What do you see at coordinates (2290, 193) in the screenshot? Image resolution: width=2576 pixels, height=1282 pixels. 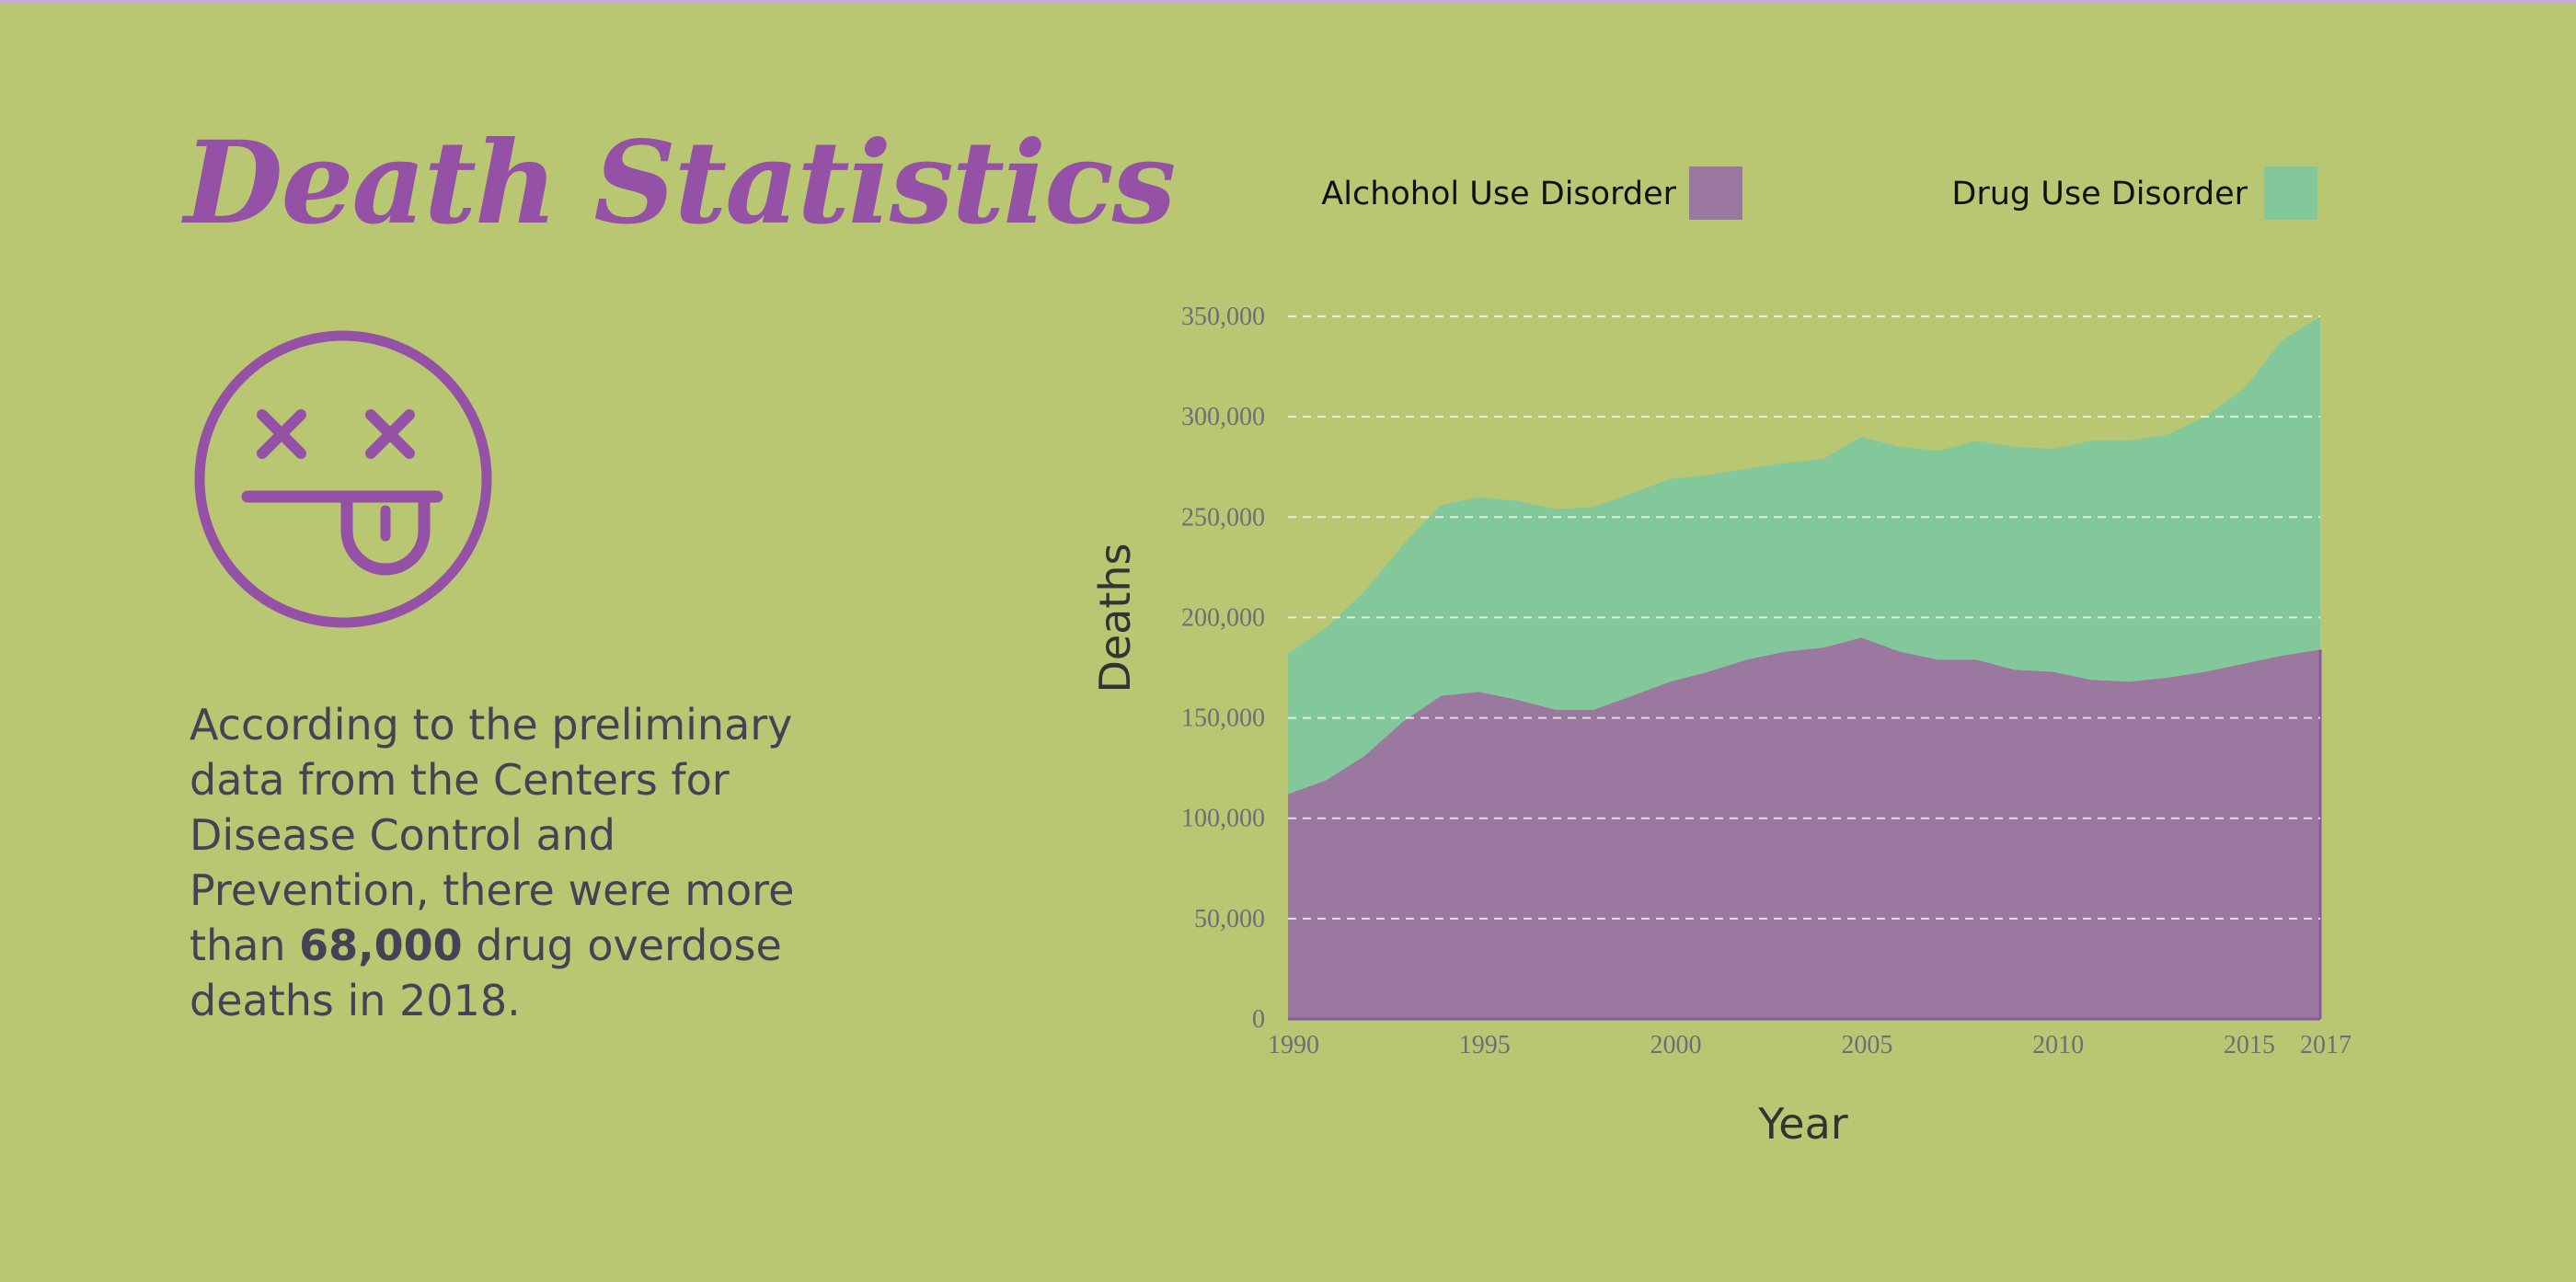 I see `legend-swatch-drug` at bounding box center [2290, 193].